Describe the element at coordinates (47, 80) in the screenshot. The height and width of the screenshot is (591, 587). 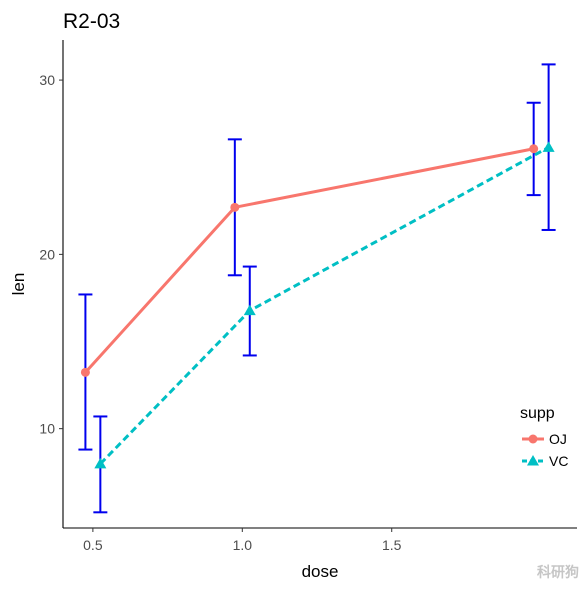
I see `y-tick-label: 30` at that location.